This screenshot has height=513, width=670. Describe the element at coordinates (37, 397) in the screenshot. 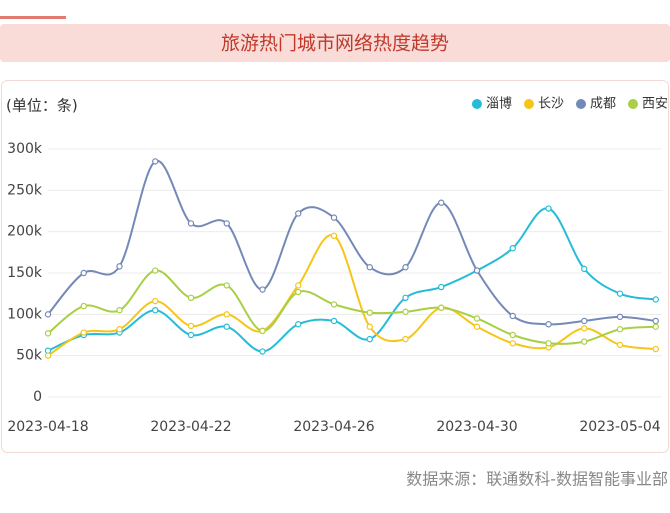

I see `y-tick-label: 0` at that location.